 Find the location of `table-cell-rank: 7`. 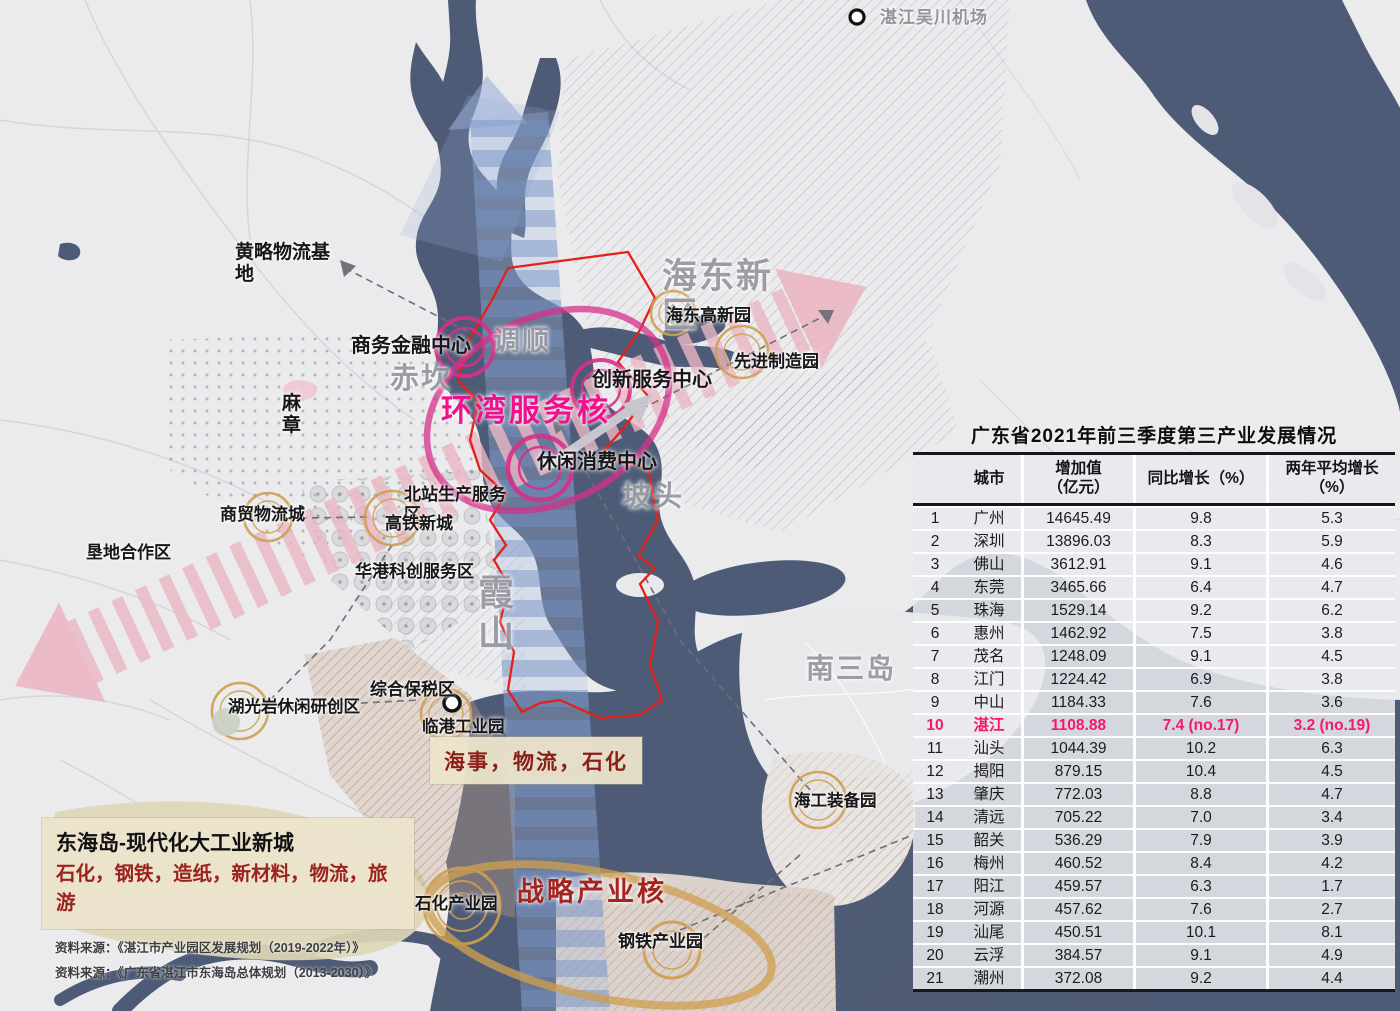

table-cell-rank: 7 is located at coordinates (935, 656).